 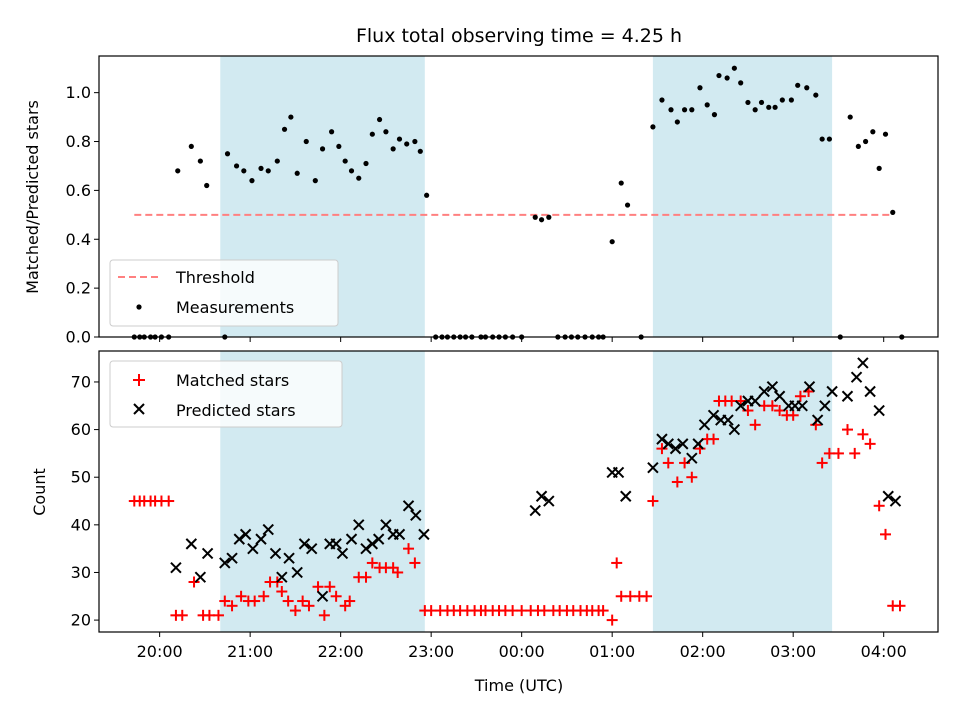 What do you see at coordinates (82, 215) in the screenshot?
I see `ratio-y-ticks: 0.0 0.2 0.4 0.6 0.8 1.0` at bounding box center [82, 215].